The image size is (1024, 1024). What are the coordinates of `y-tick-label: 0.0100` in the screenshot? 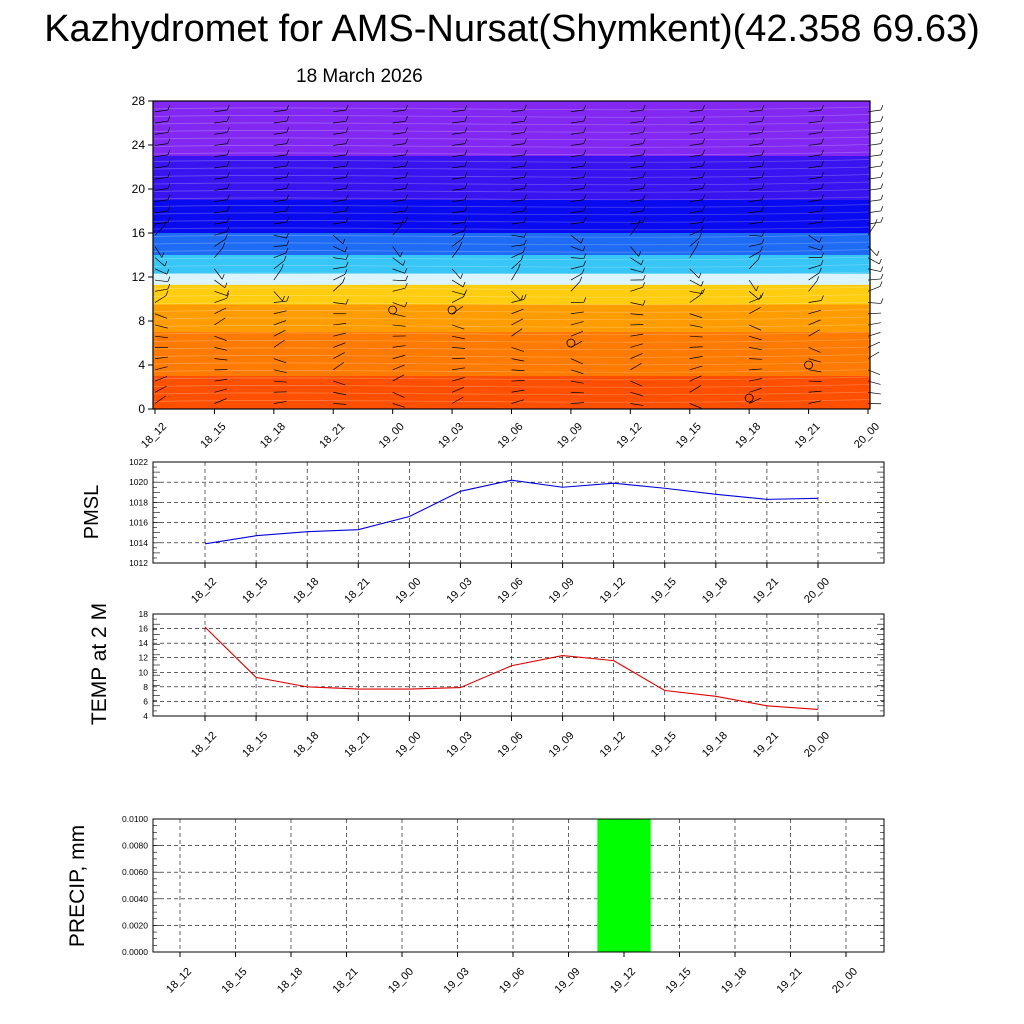 It's located at (135, 819).